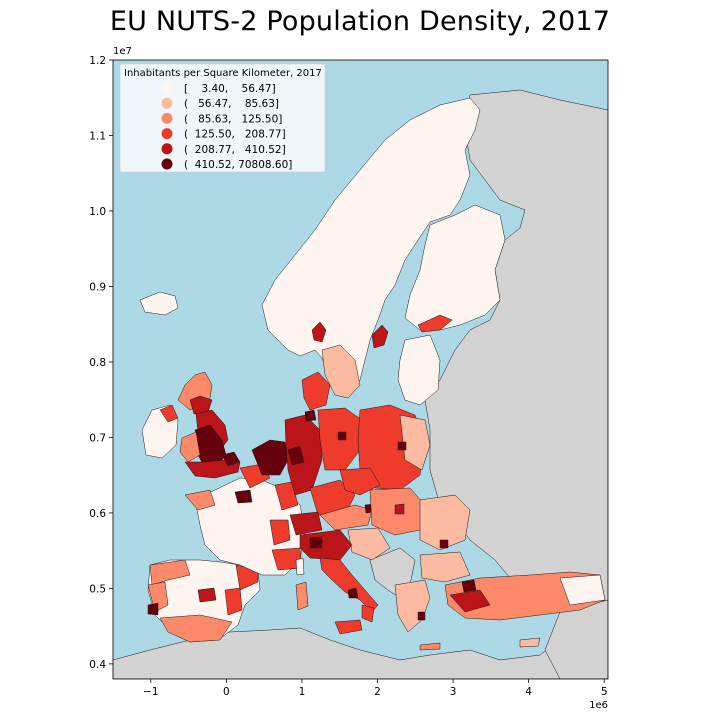 The image size is (720, 720). Describe the element at coordinates (207, 595) in the screenshot. I see `madrid` at that location.